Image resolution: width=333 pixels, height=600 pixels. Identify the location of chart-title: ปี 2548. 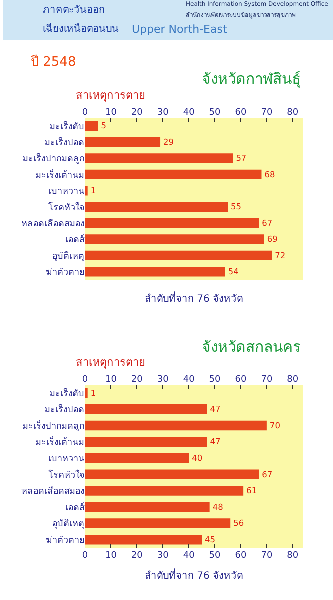
(53, 62).